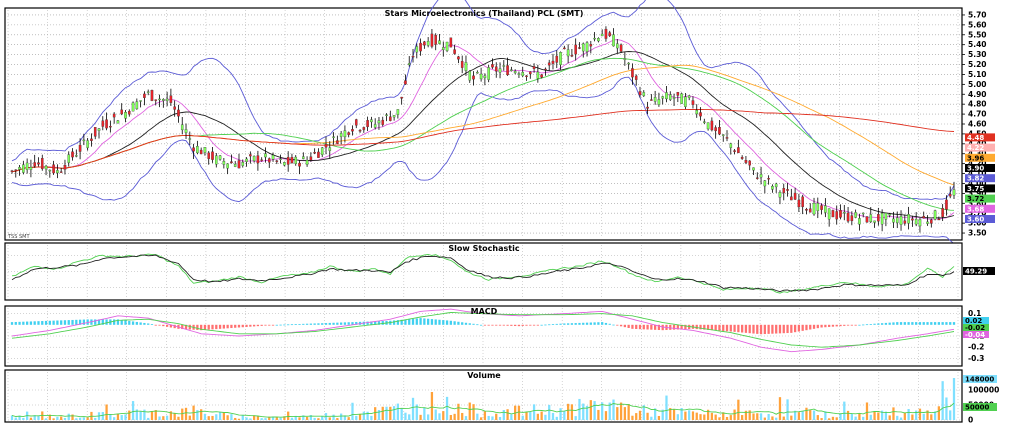  Describe the element at coordinates (483, 248) in the screenshot. I see `stochastic-title: Slow Stochastic` at that location.